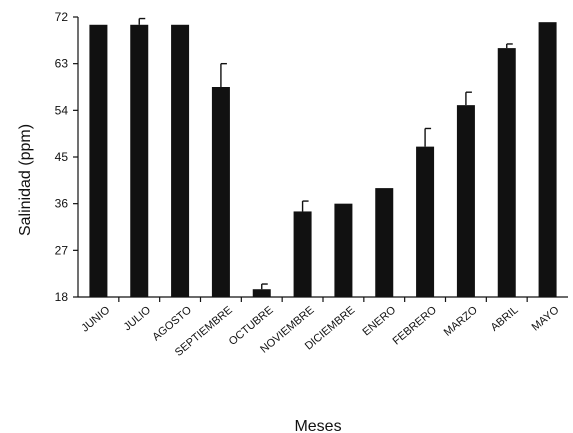  What do you see at coordinates (343, 250) in the screenshot?
I see `bar-diciembre` at bounding box center [343, 250].